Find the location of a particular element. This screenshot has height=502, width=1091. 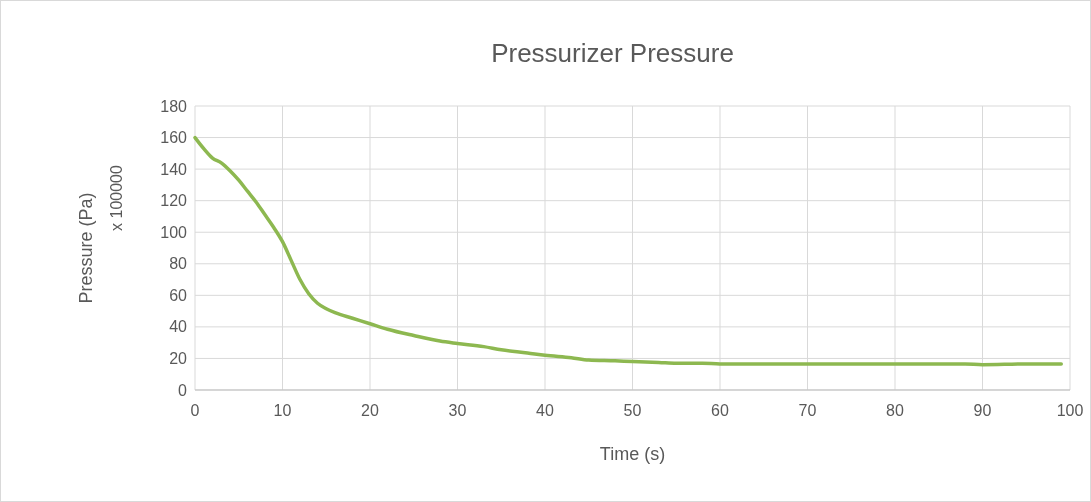

y-tick-label: 60 is located at coordinates (178, 295).